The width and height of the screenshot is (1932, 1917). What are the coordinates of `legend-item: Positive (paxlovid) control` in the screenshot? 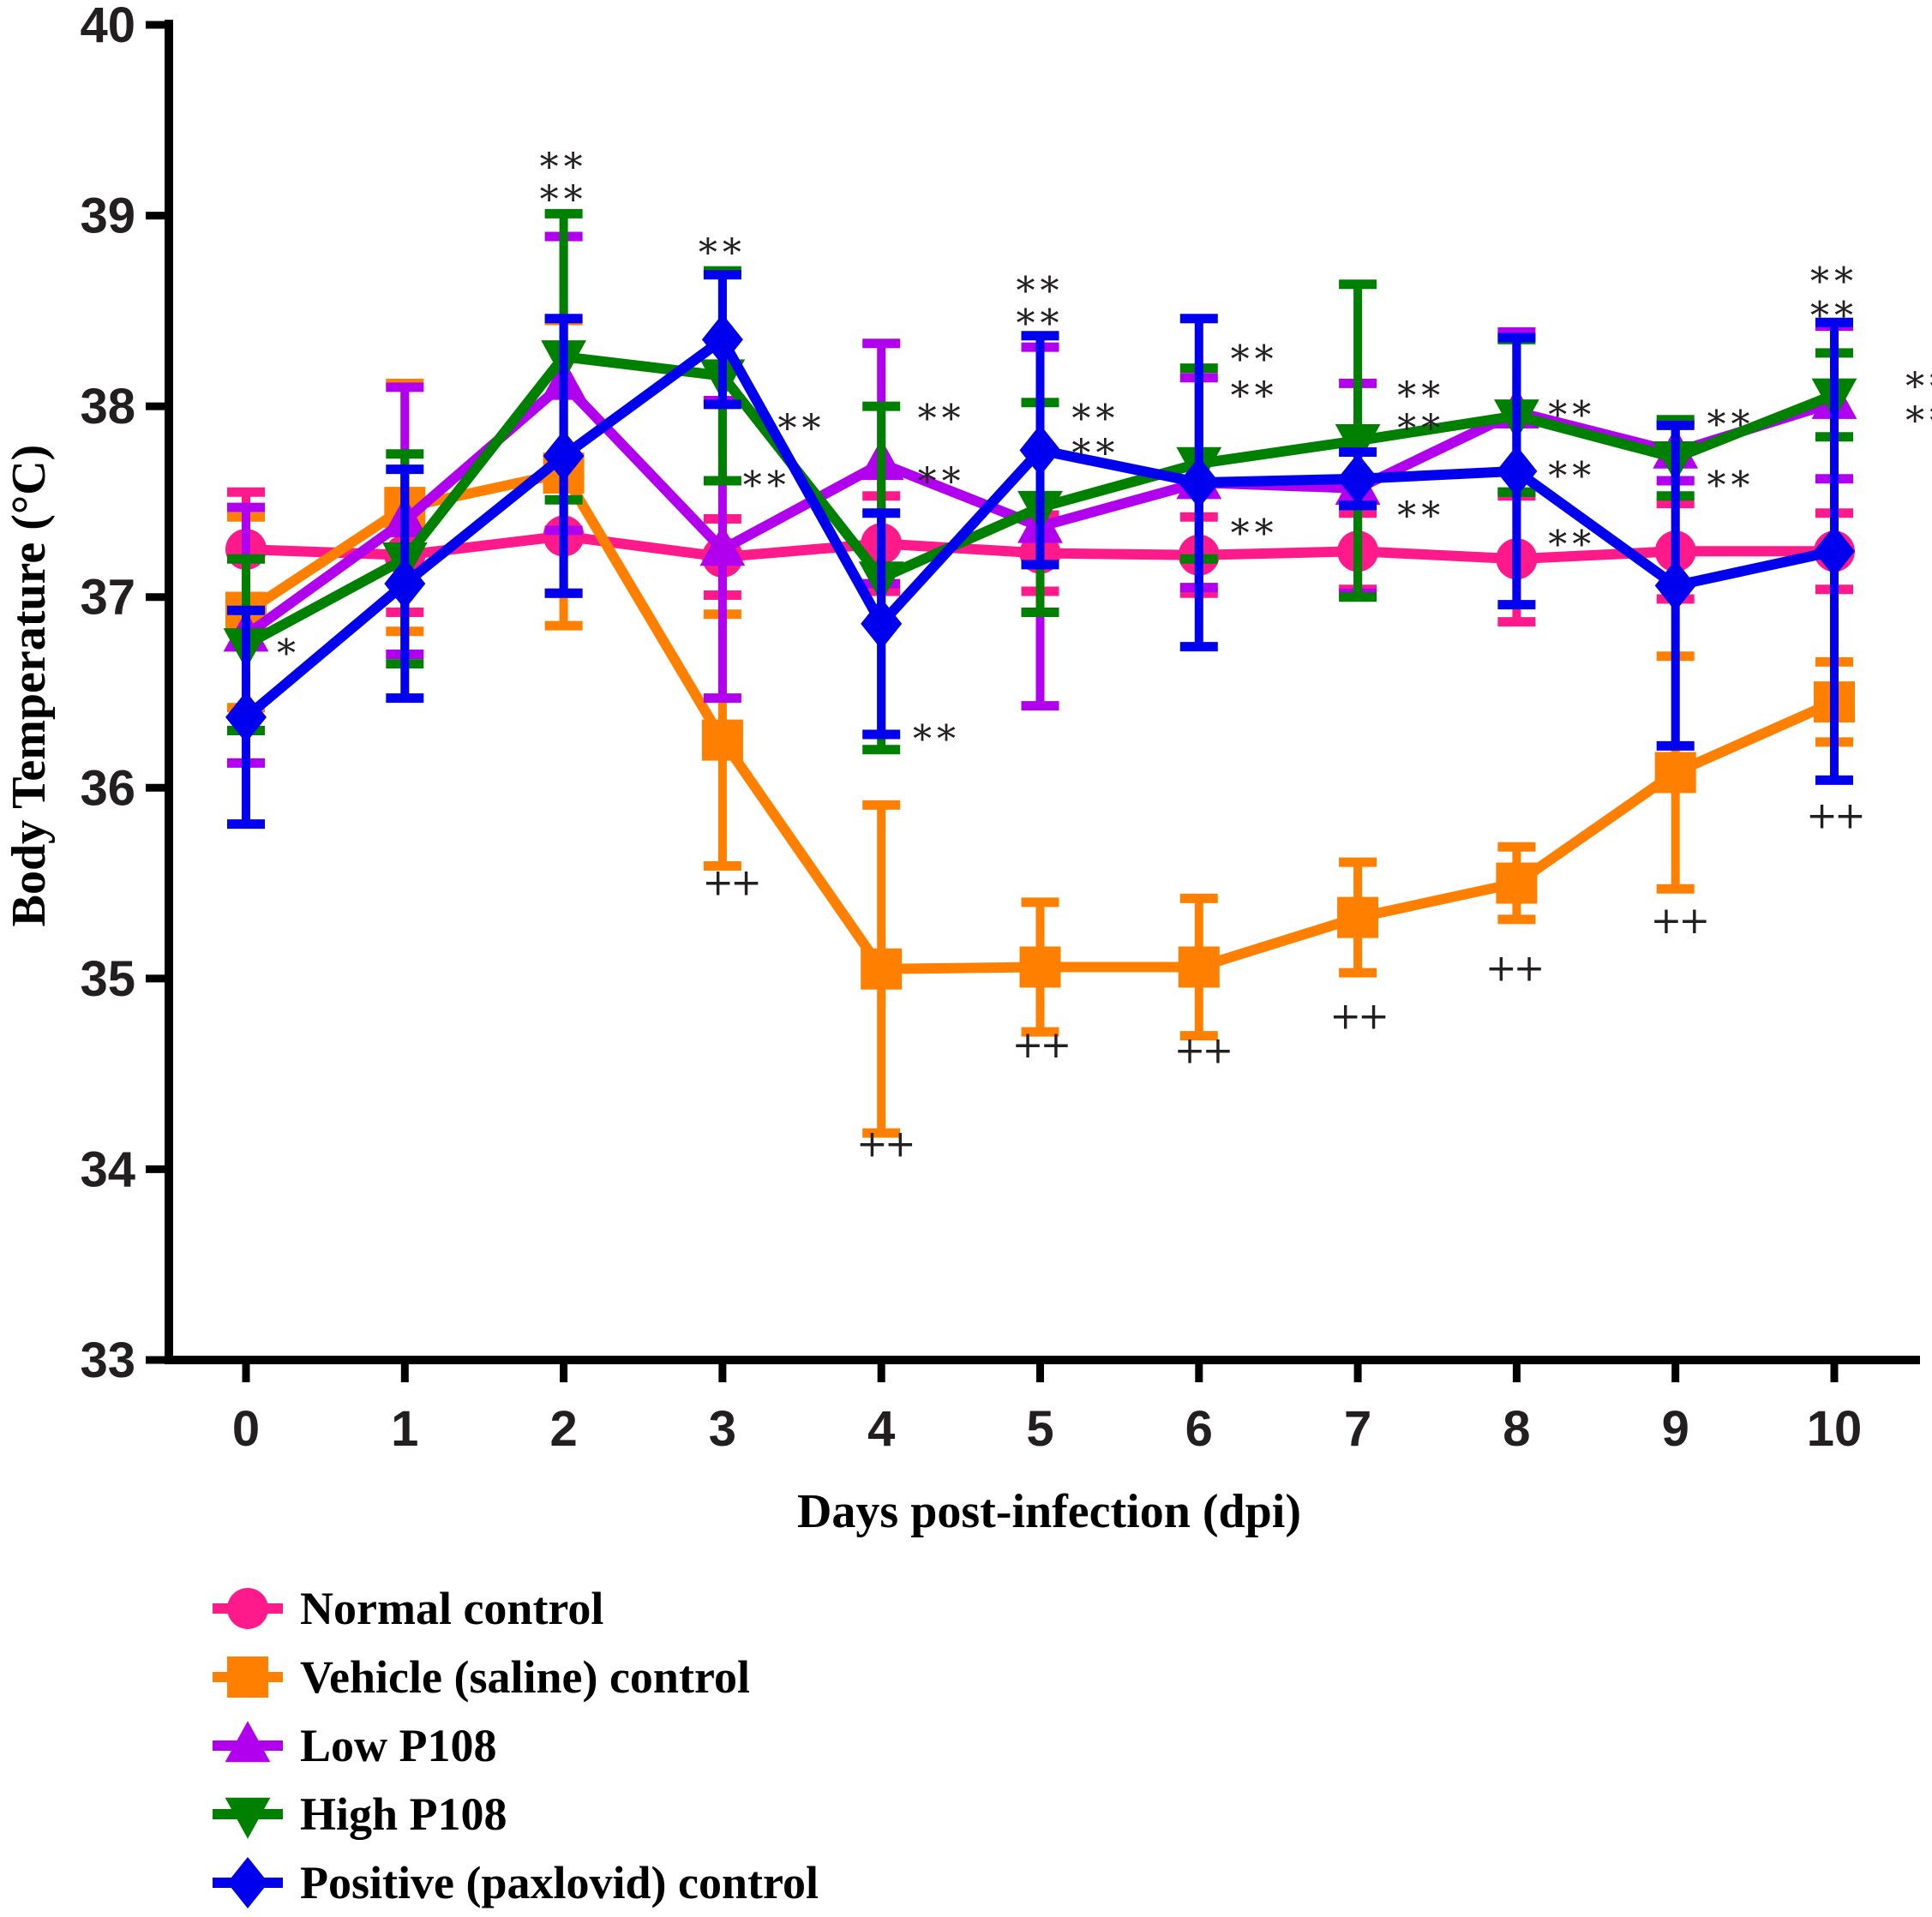 It's located at (516, 1882).